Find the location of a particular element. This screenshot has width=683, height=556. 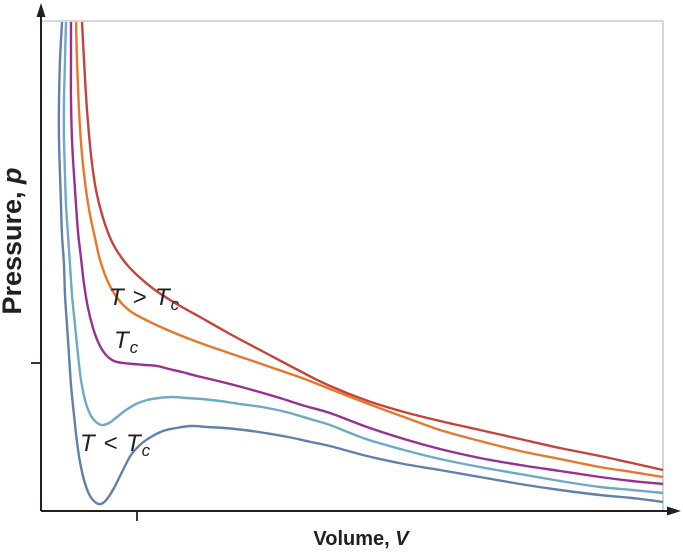

y-axis-arrowhead-icon is located at coordinates (41, 10).